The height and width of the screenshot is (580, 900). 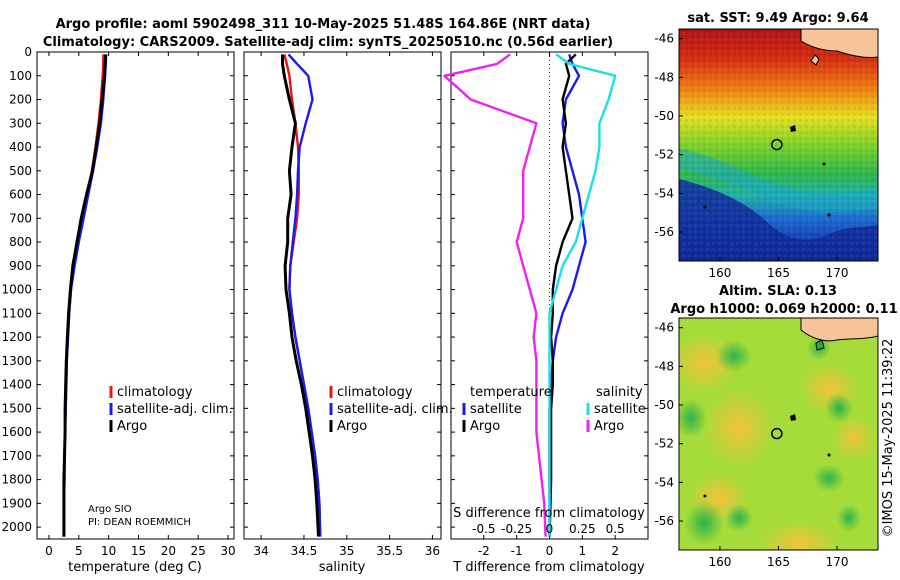 What do you see at coordinates (511, 392) in the screenshot?
I see `legend-title-temperature: temperature` at bounding box center [511, 392].